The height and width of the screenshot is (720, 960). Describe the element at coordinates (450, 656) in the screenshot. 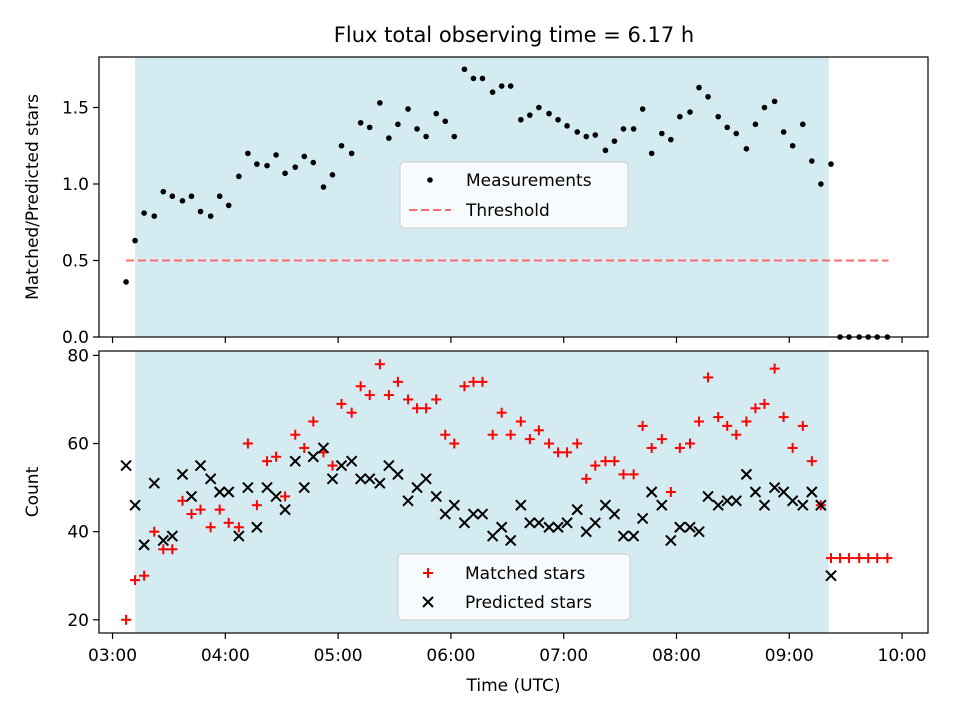

I see `x-tick-label: 06:00` at that location.